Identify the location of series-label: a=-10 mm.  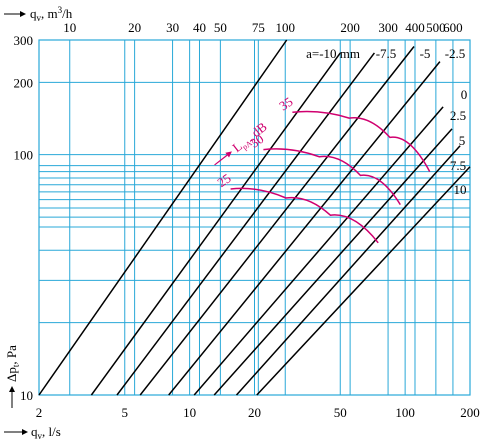
(333, 53).